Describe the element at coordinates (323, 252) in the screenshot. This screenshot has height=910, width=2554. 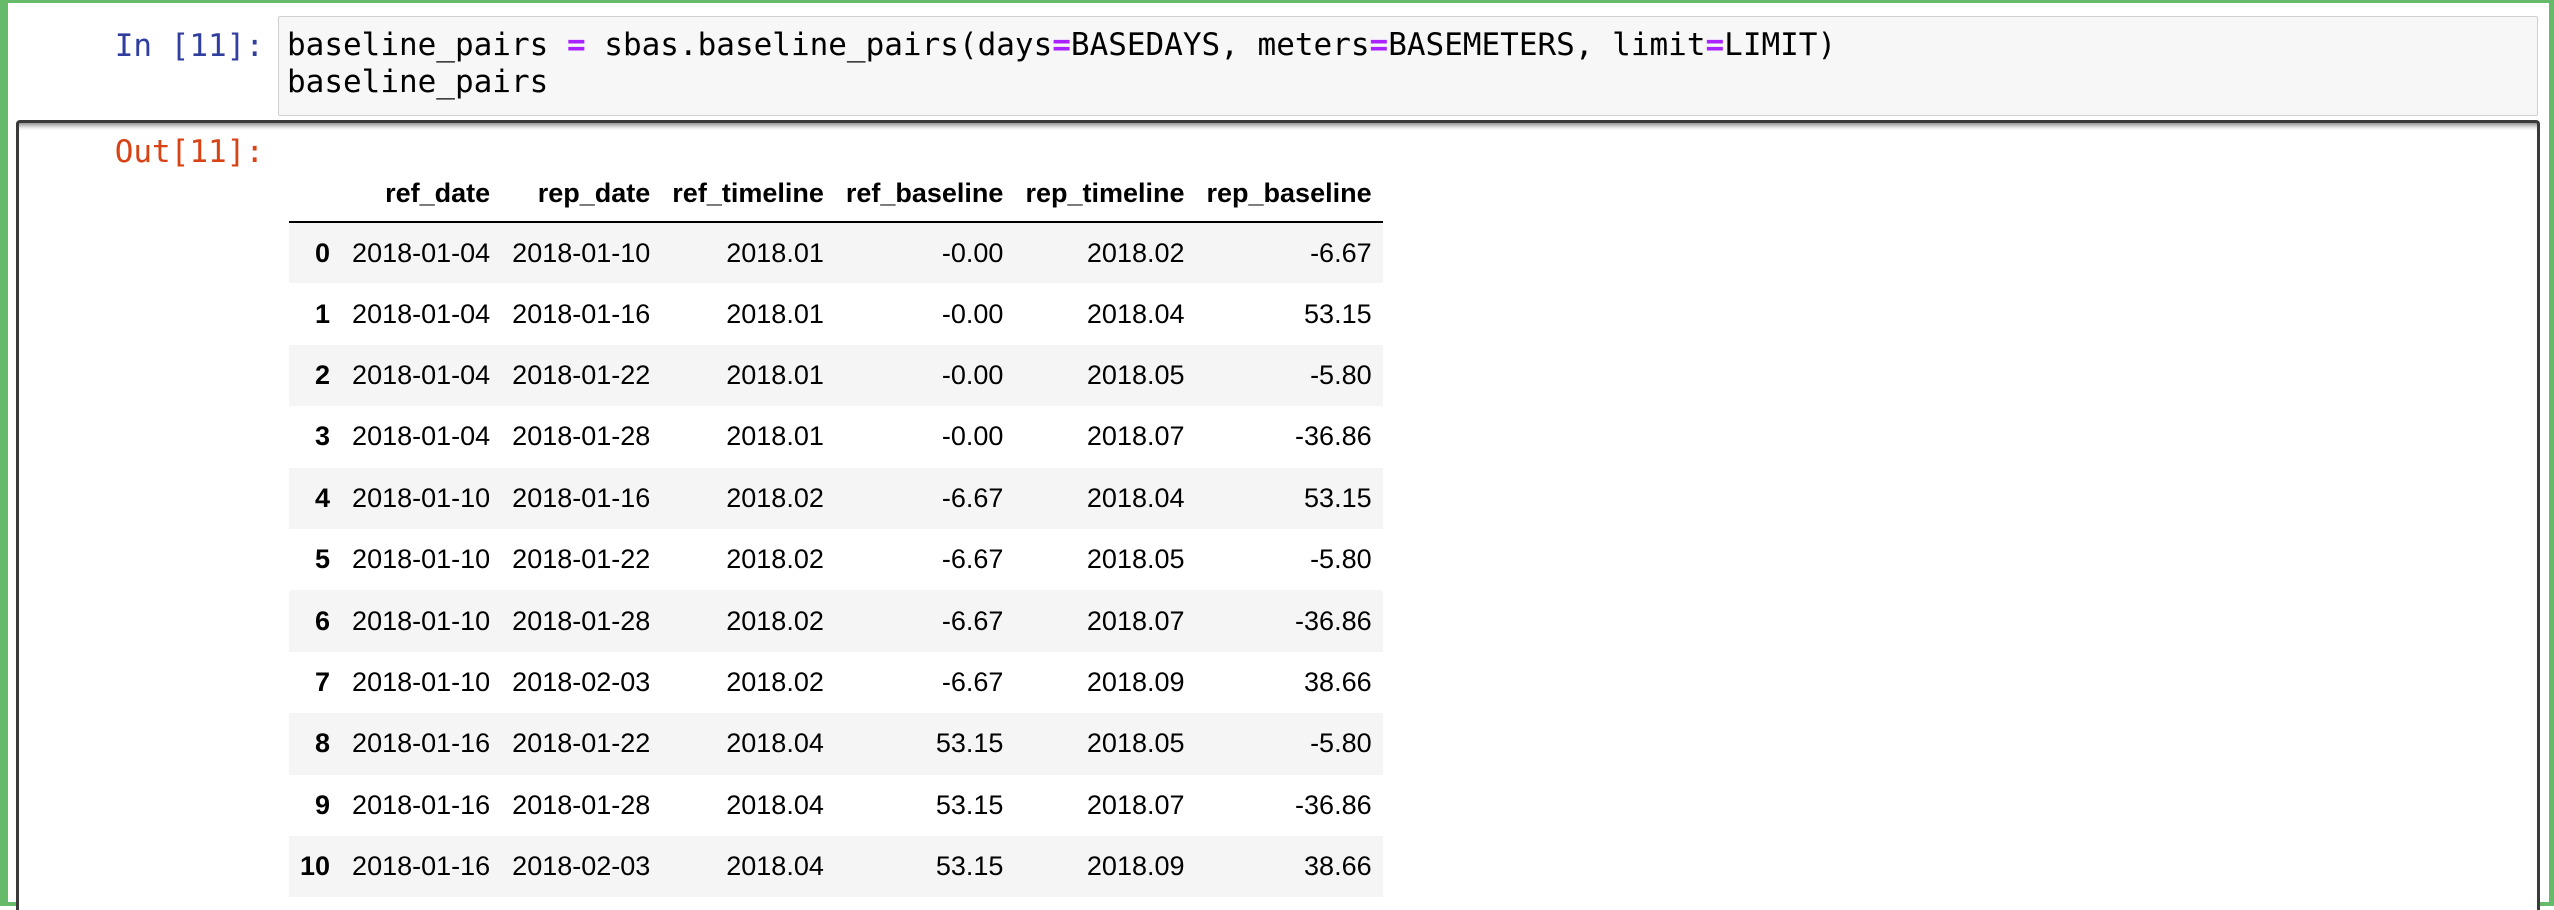
I see `row-index: 0` at that location.